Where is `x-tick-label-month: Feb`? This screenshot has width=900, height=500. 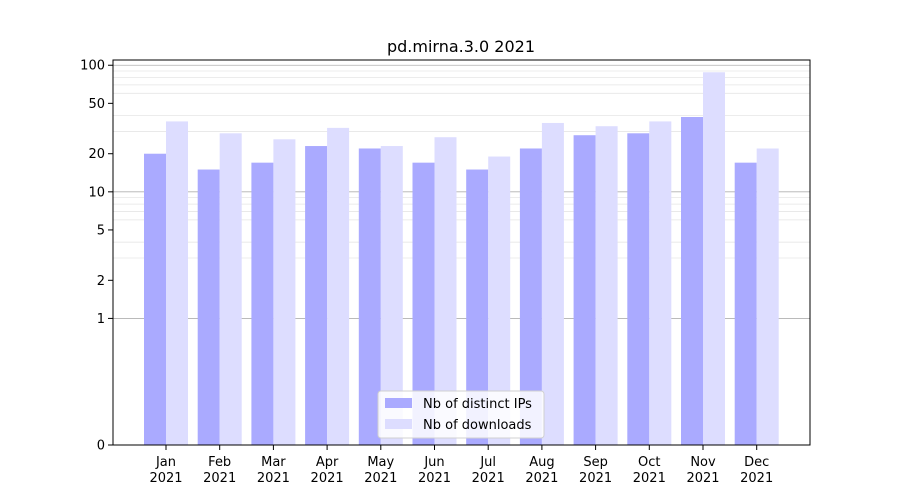
x-tick-label-month: Feb is located at coordinates (219, 462).